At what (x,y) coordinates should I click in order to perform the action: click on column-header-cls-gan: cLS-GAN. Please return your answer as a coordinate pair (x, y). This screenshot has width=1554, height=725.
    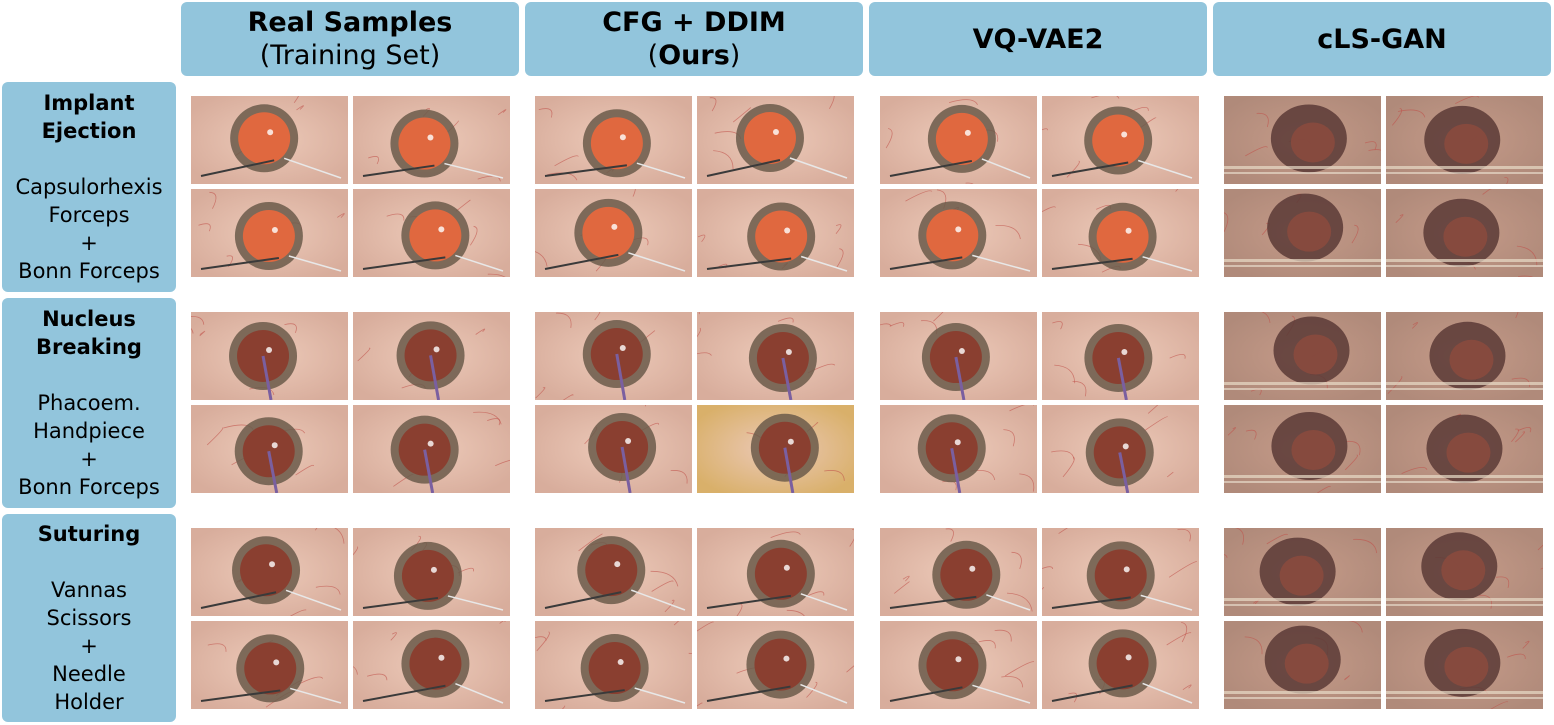
    Looking at the image, I should click on (1382, 39).